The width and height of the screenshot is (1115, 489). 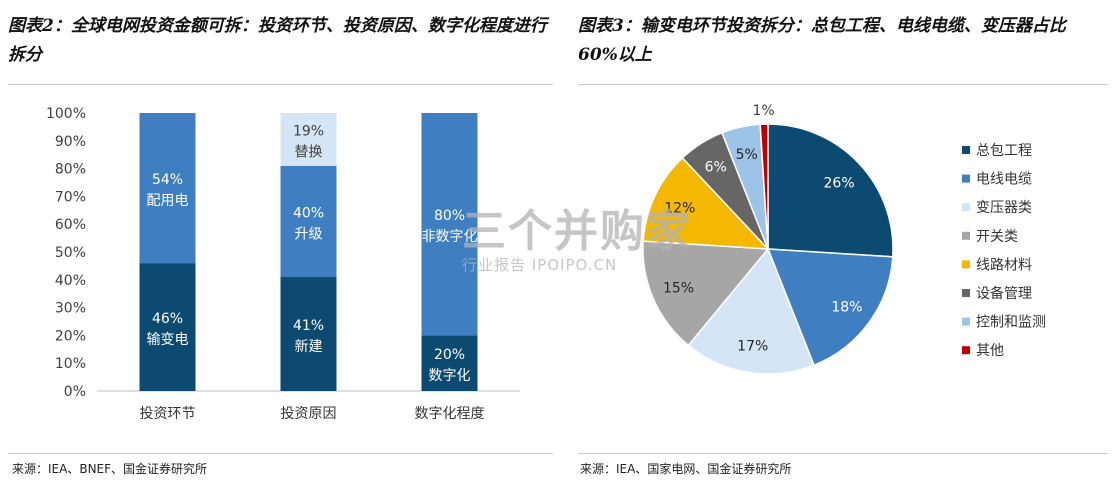 I want to click on pie-slice-label: 1%, so click(x=764, y=111).